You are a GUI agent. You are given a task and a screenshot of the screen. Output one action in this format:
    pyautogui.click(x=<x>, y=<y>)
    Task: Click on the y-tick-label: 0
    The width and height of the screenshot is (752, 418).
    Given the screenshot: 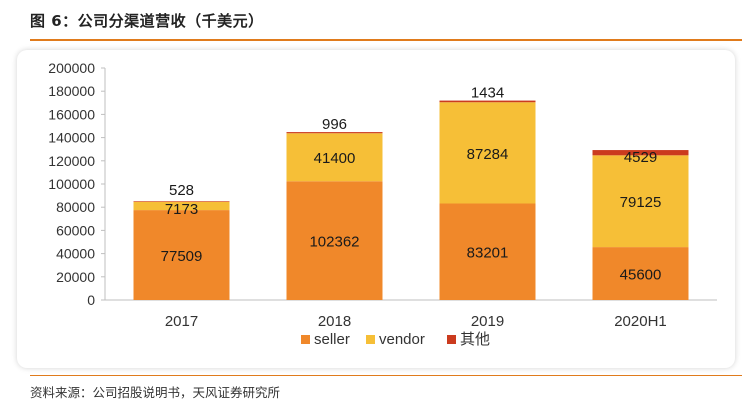 What is the action you would take?
    pyautogui.click(x=91, y=300)
    